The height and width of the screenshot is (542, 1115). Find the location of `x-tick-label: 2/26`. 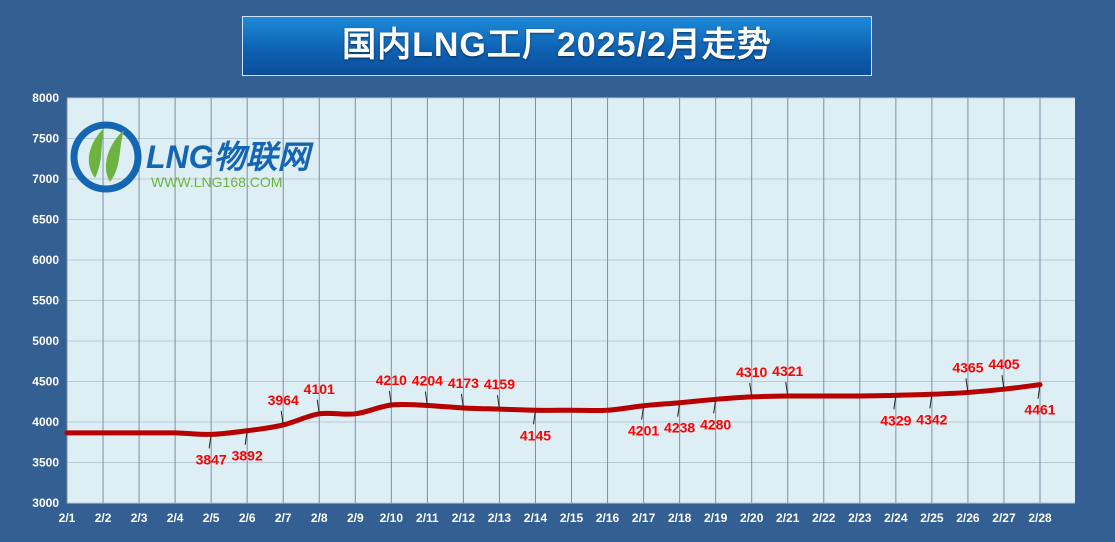

x-tick-label: 2/26 is located at coordinates (968, 518).